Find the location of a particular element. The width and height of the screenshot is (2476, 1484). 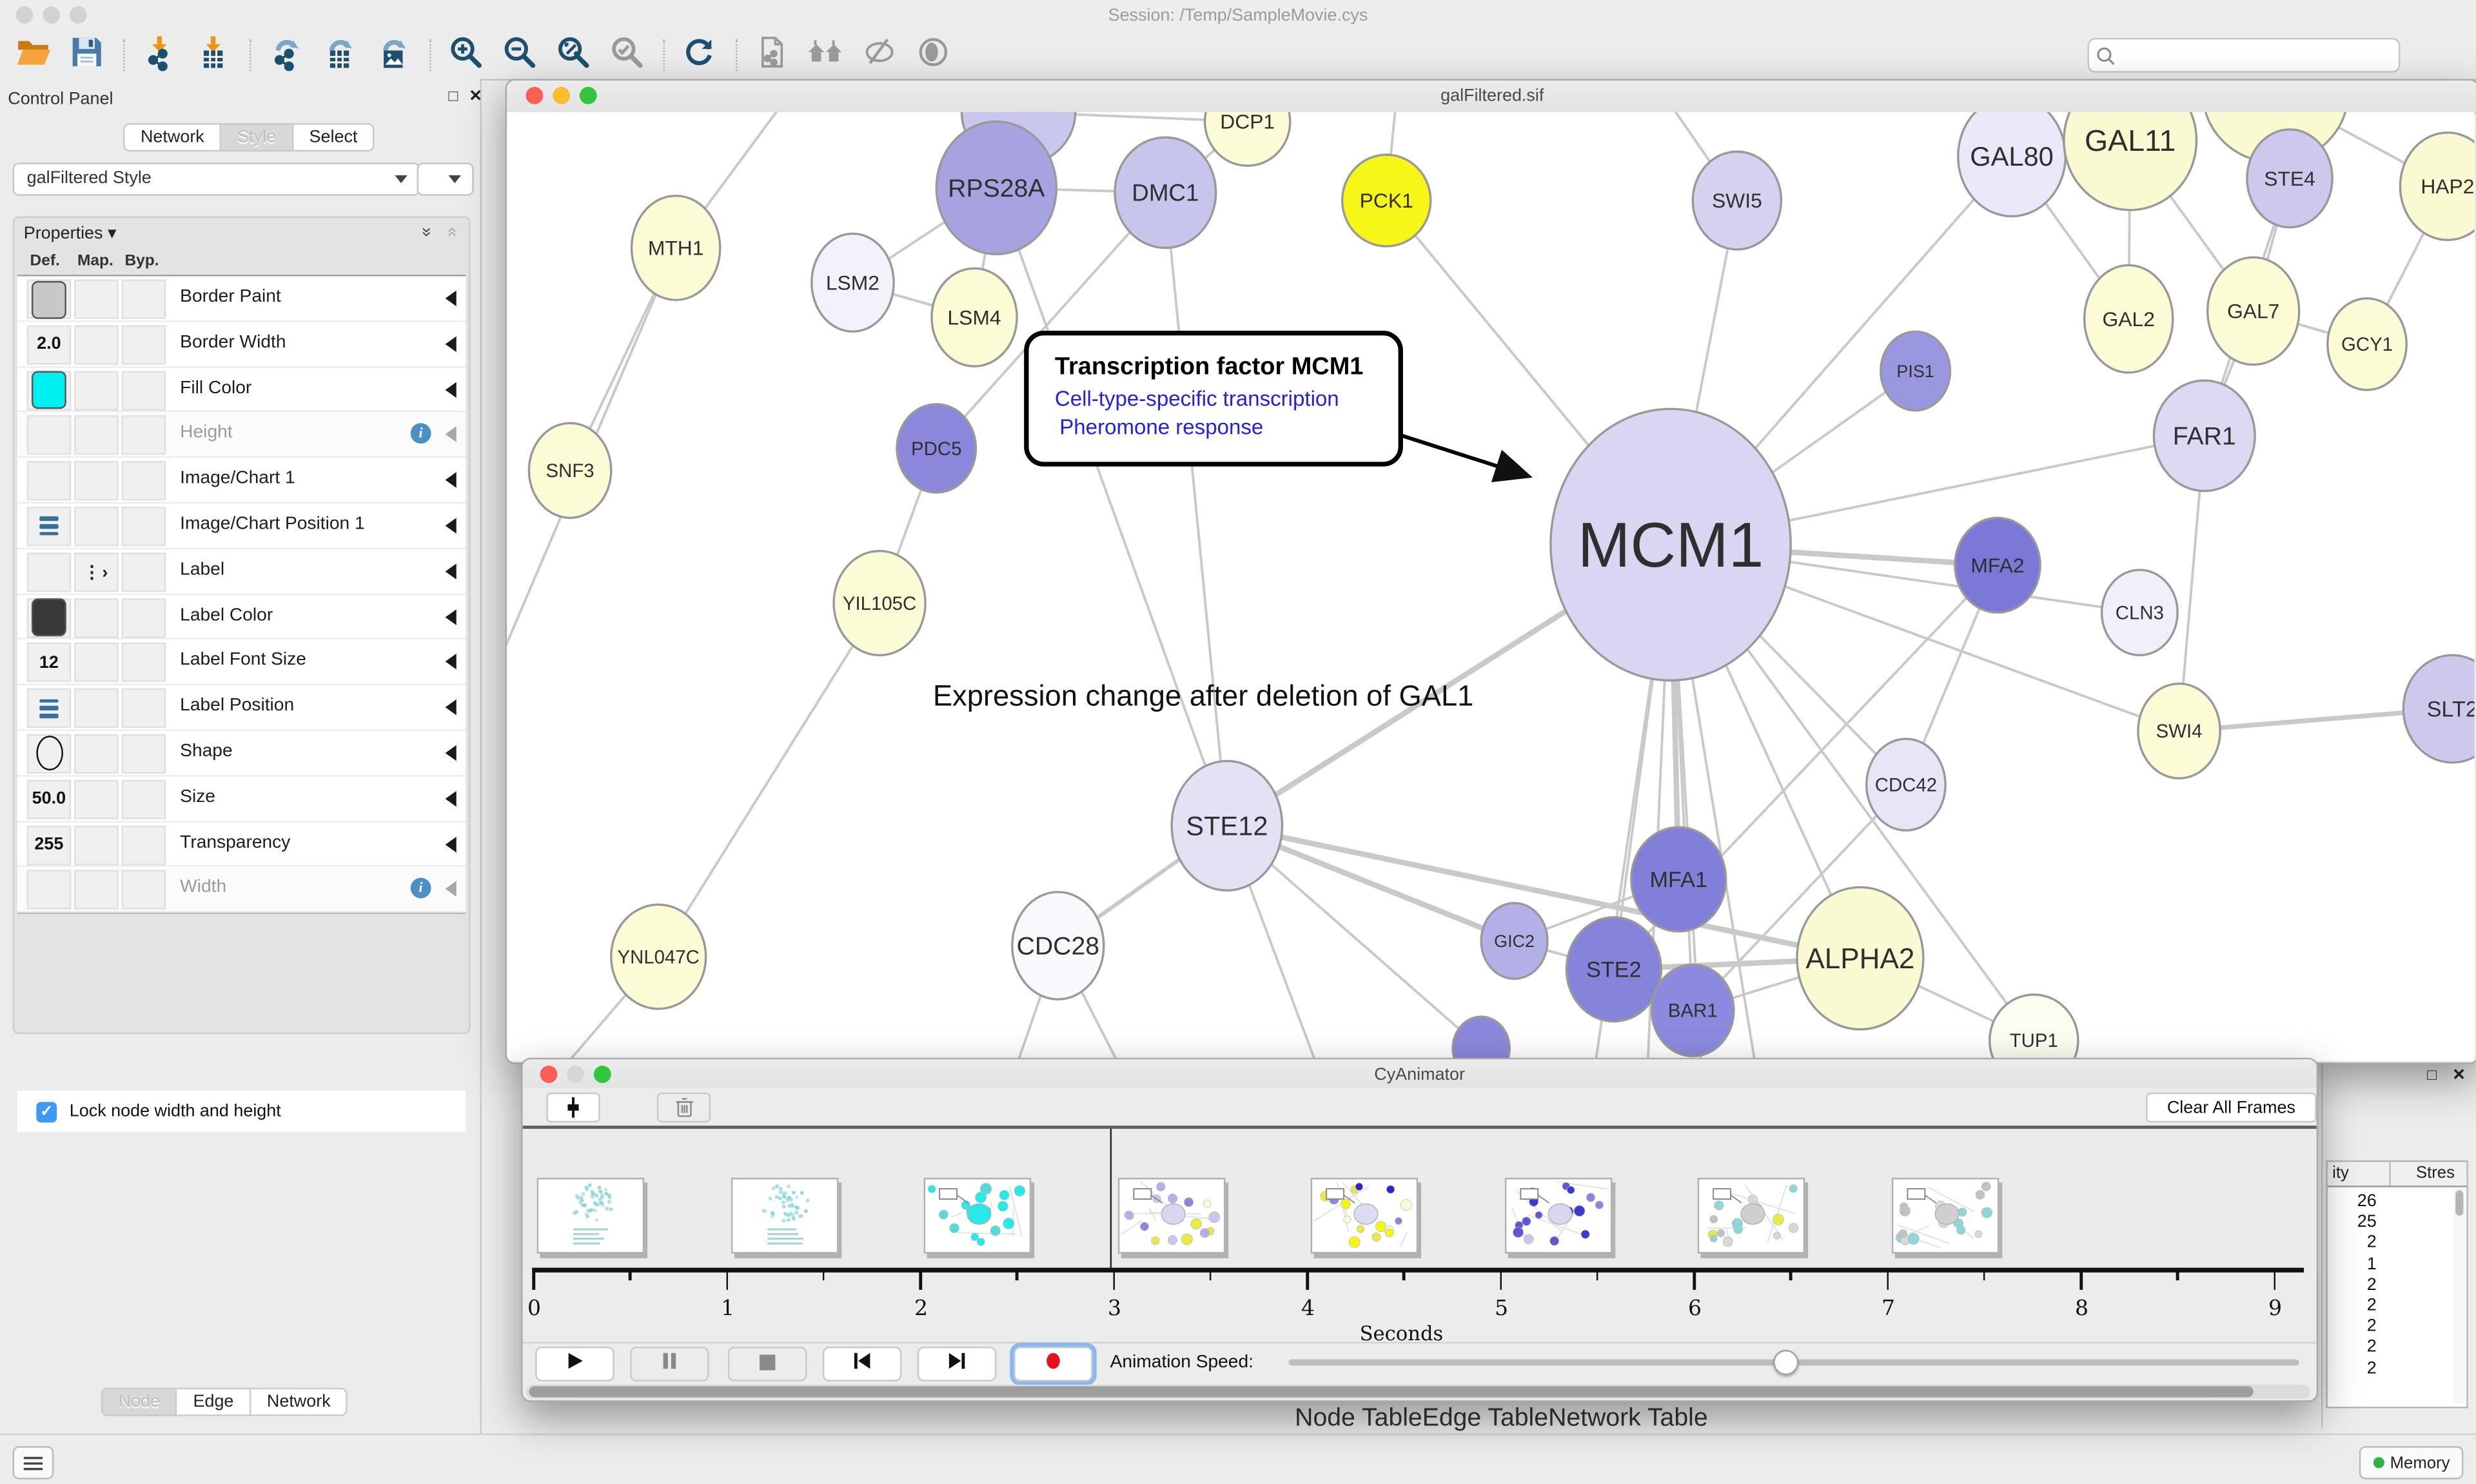

property-row-image-chart-1: Image/Chart 1 is located at coordinates (241, 481).